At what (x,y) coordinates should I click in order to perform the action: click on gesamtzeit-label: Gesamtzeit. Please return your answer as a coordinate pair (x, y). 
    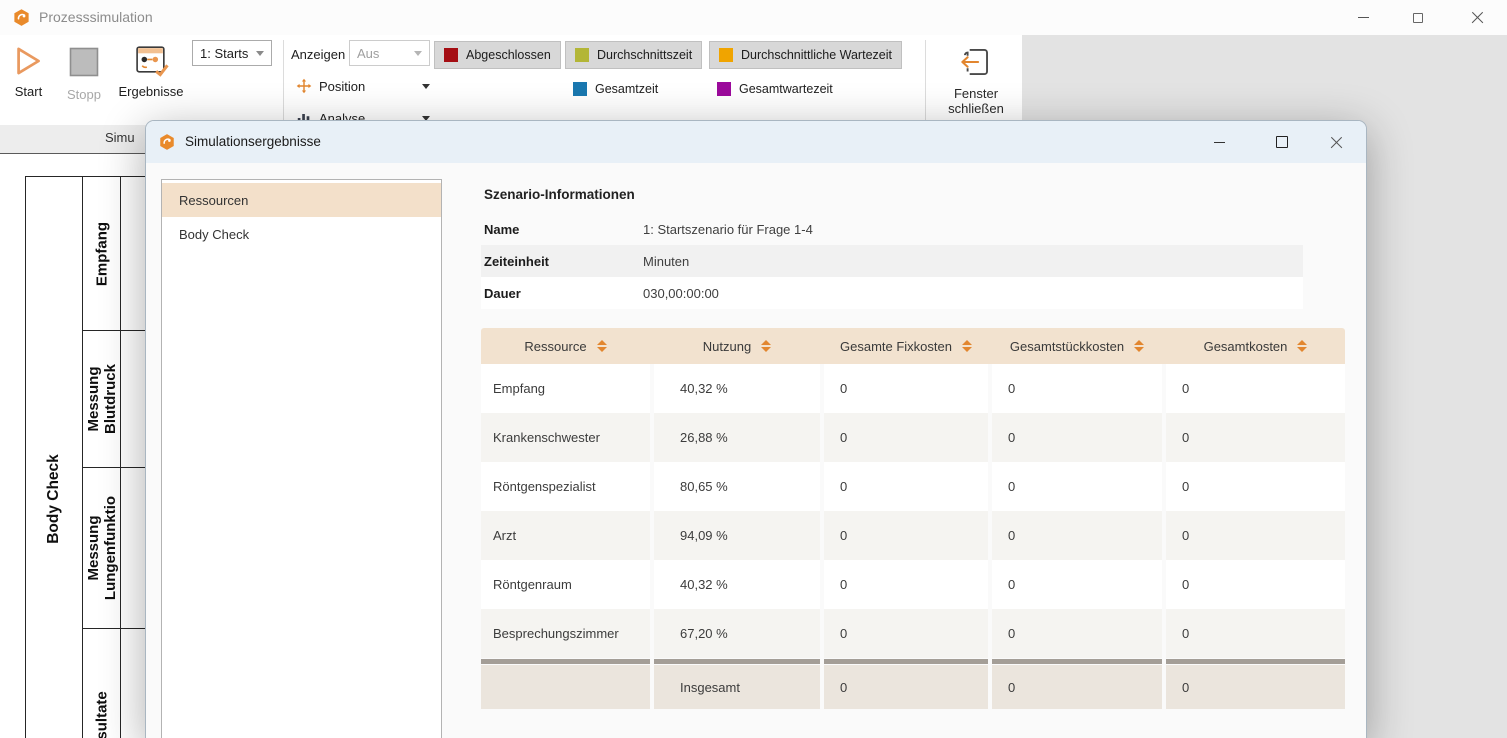
    Looking at the image, I should click on (627, 89).